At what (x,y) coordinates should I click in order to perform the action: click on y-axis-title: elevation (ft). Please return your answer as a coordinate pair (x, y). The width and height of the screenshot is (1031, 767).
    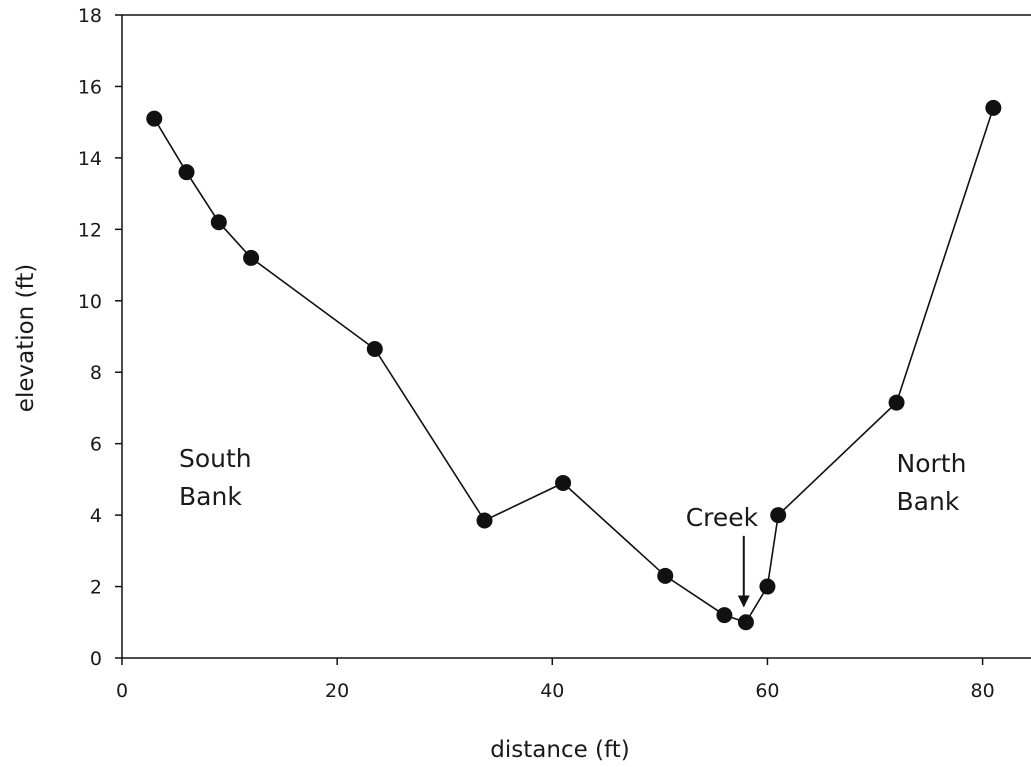
    Looking at the image, I should click on (26, 338).